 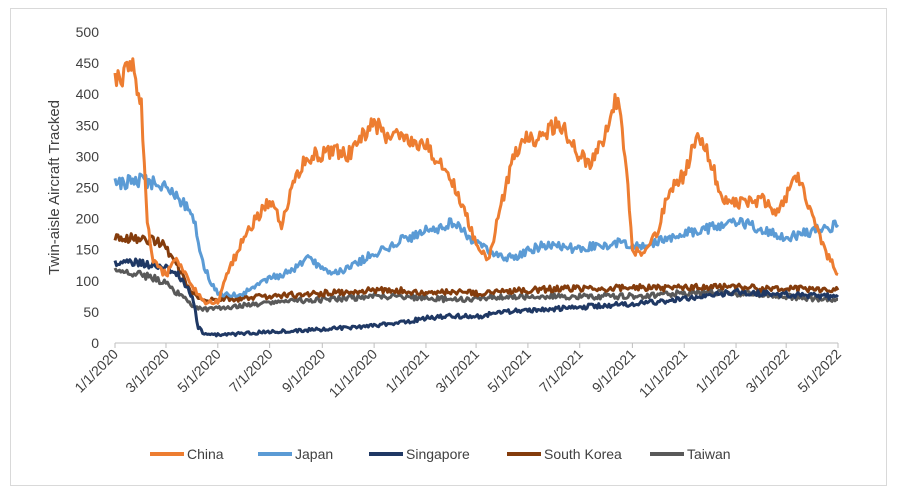 I want to click on x-tick-label-6: 1/1/2021, so click(x=407, y=371).